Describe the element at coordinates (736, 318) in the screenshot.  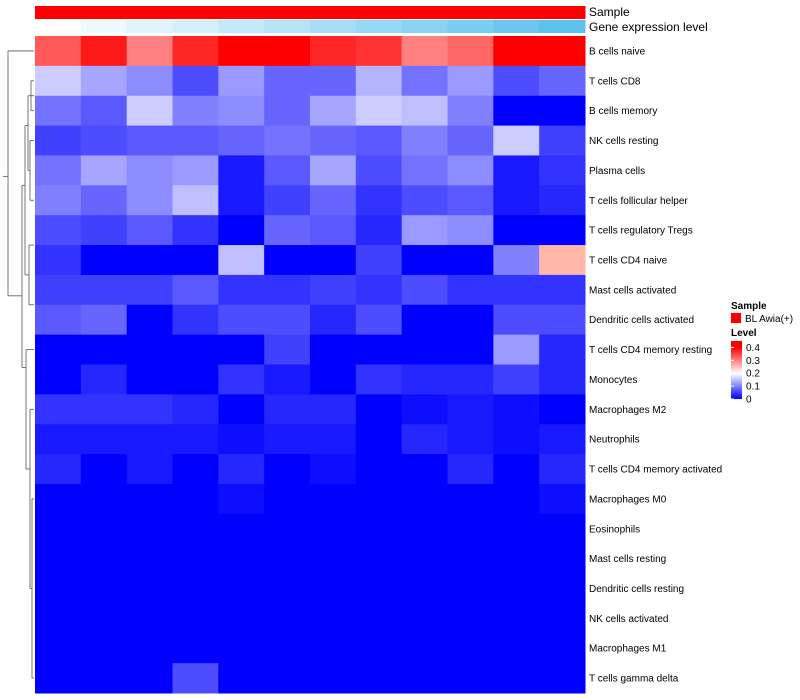
I see `legend-sample-swatch` at that location.